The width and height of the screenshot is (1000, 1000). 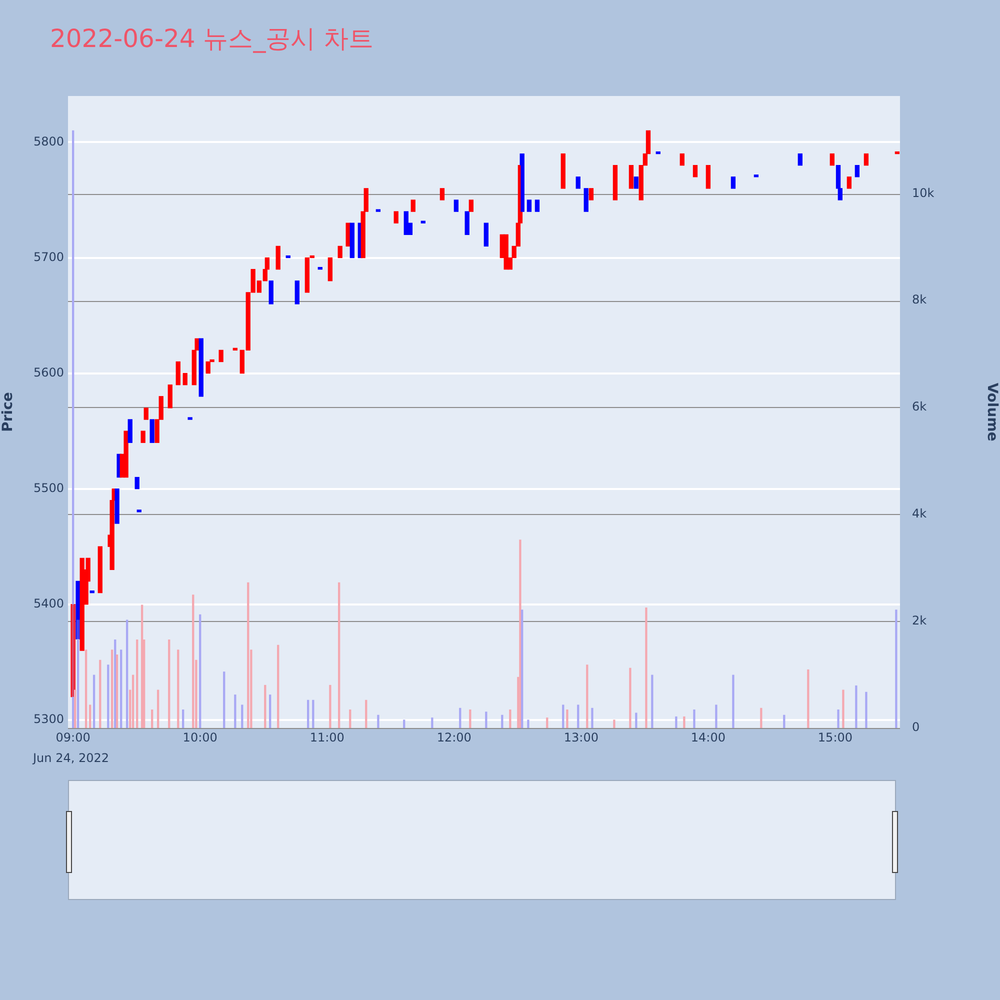 What do you see at coordinates (919, 299) in the screenshot?
I see `y2-tick-label: 8k` at bounding box center [919, 299].